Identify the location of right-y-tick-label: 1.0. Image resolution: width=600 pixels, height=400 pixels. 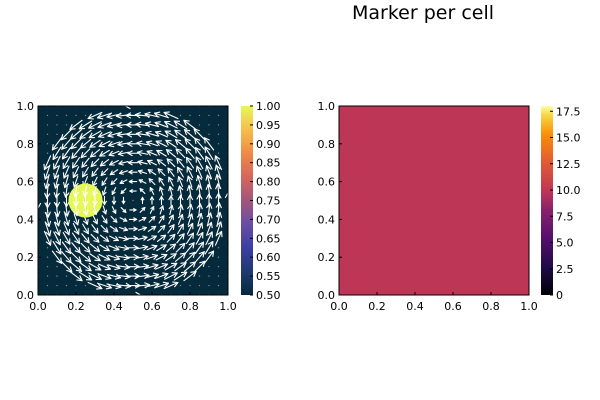
(327, 106).